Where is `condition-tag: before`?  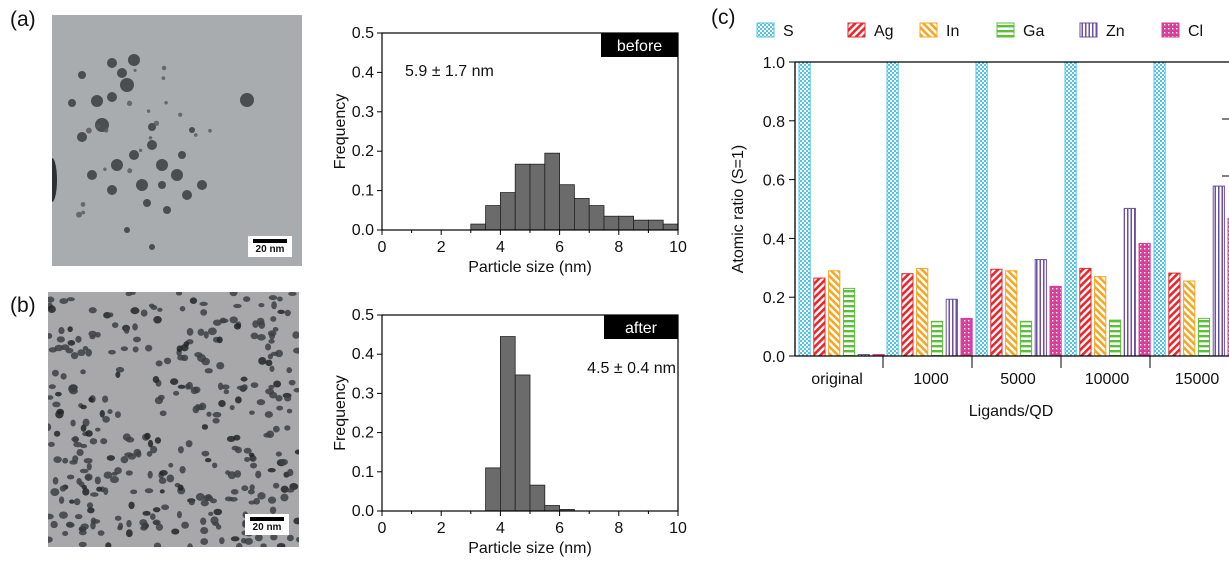 condition-tag: before is located at coordinates (639, 46).